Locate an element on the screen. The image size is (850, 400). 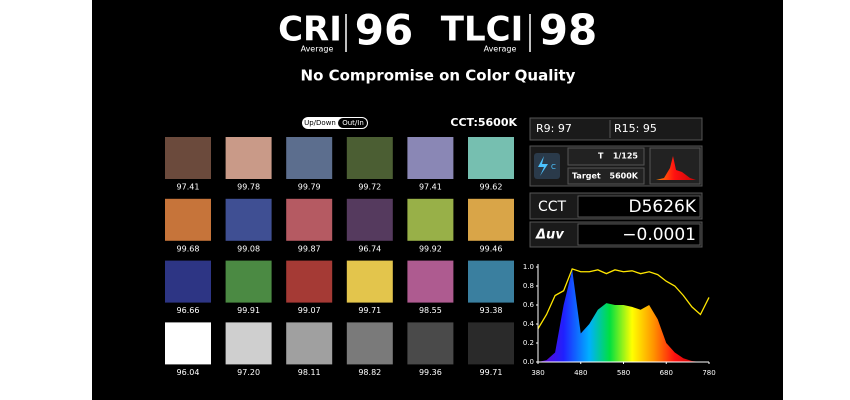
toggle-active is located at coordinates (352, 123).